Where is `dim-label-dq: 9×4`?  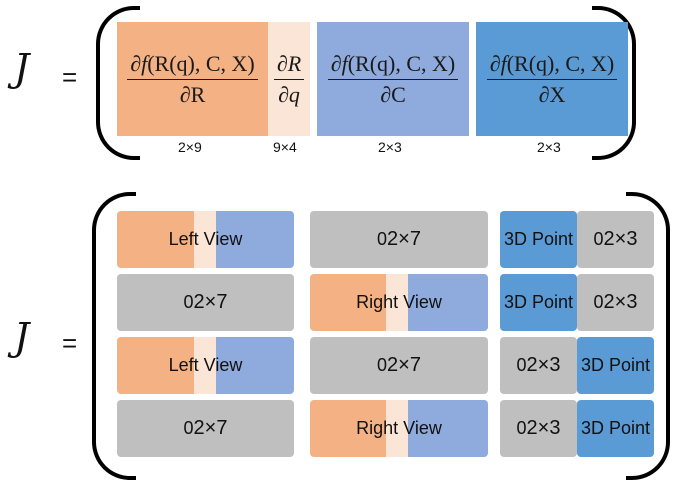
dim-label-dq: 9×4 is located at coordinates (285, 147).